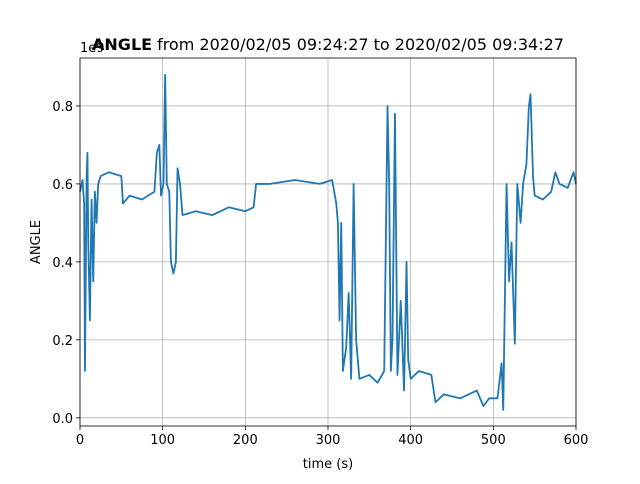 This screenshot has height=484, width=640. Describe the element at coordinates (92, 48) in the screenshot. I see `y-offset-label: 1e9` at that location.